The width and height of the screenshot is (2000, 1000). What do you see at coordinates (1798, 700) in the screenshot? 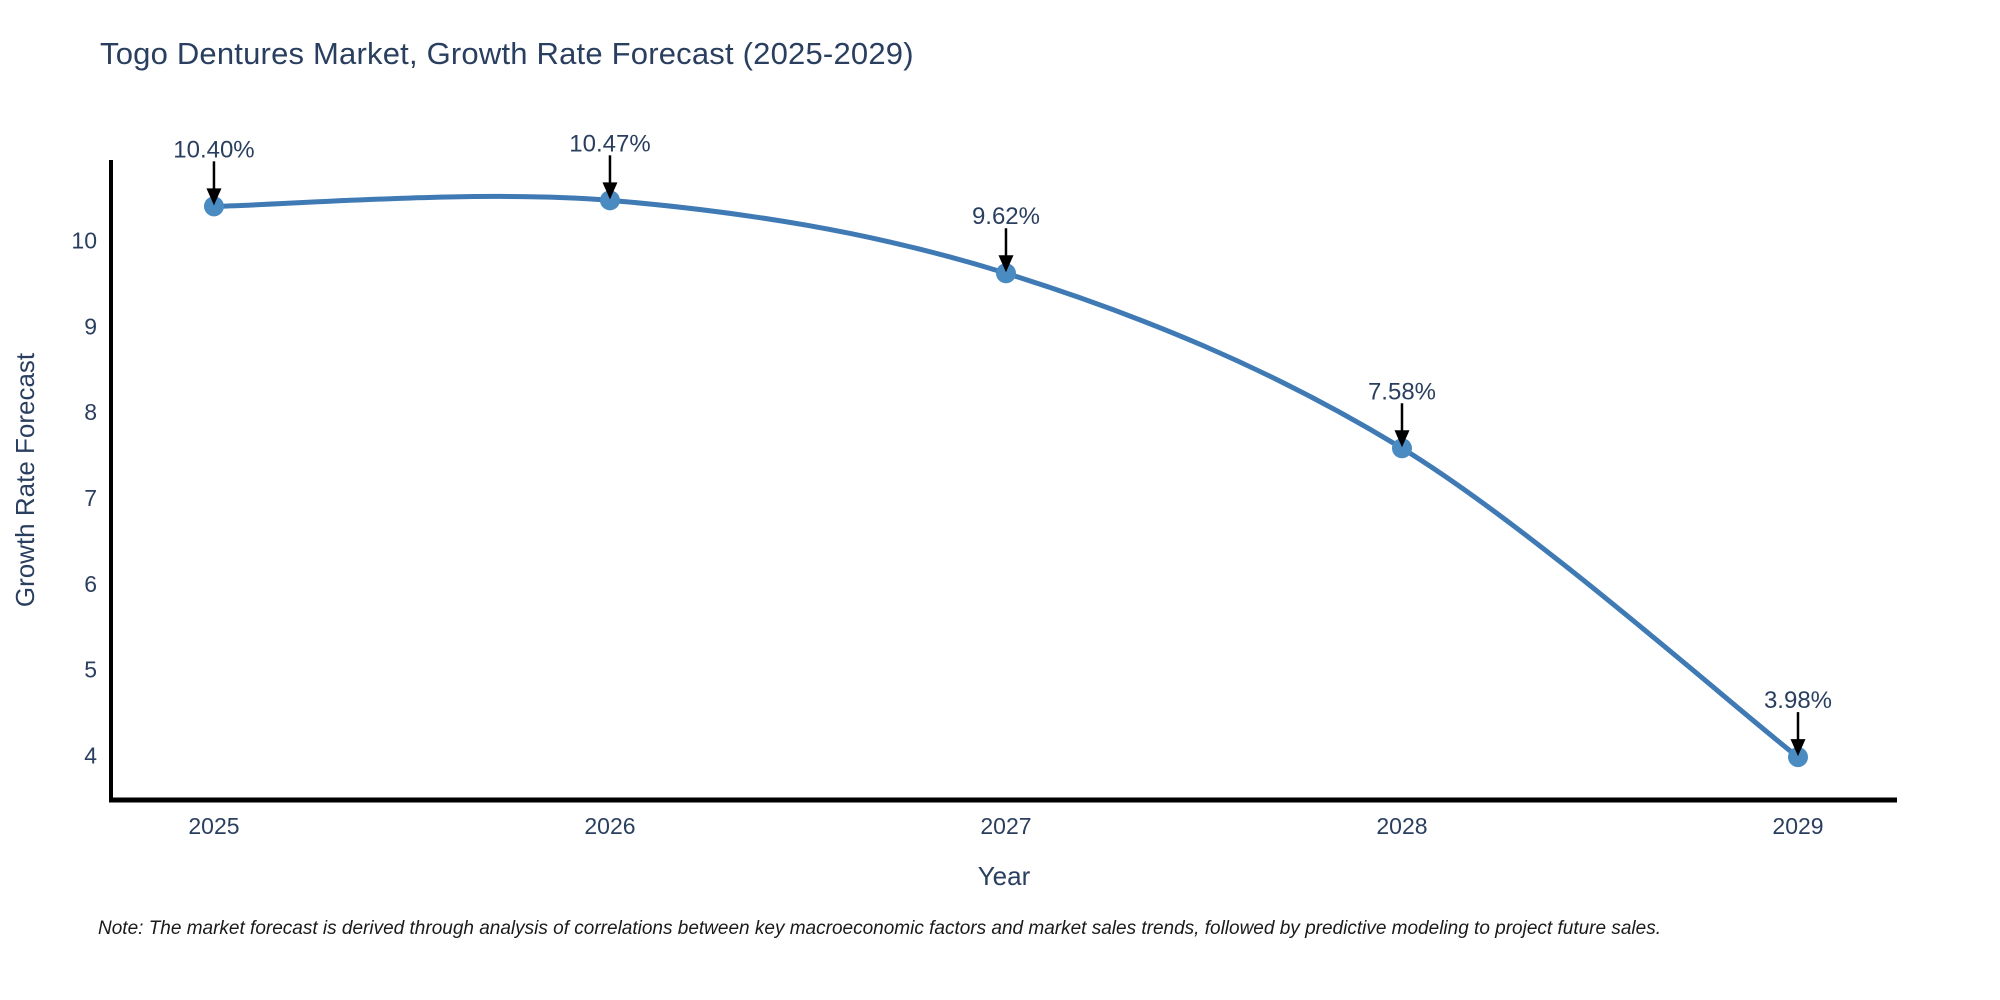
I see `data-point-label: 3.98%` at bounding box center [1798, 700].